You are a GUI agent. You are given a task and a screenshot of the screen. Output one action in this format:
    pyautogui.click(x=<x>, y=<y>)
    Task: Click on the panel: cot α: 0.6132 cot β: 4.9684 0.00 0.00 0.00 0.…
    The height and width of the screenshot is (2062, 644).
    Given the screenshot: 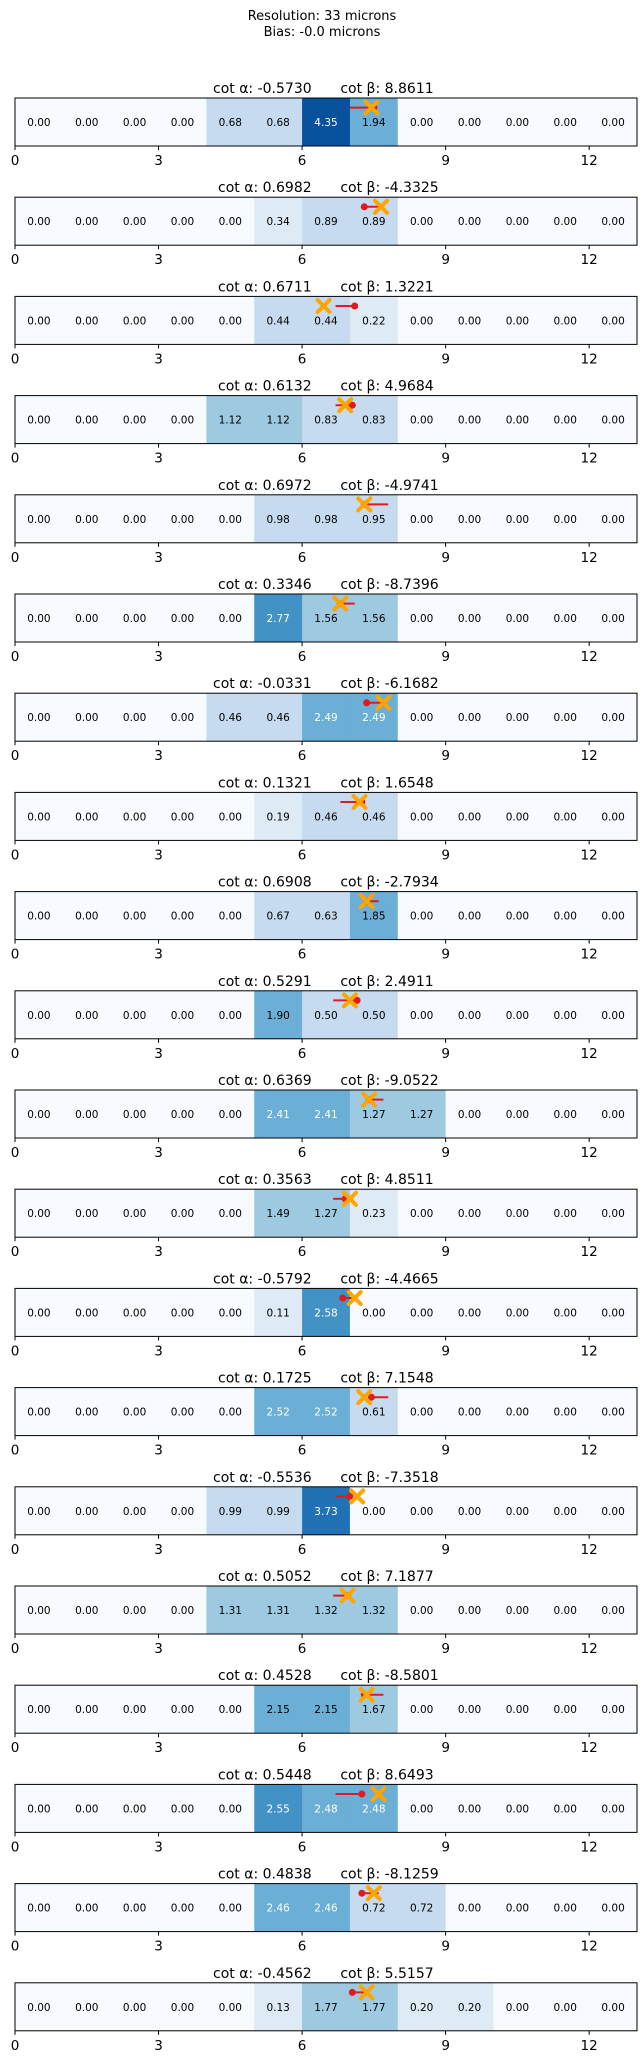 What is the action you would take?
    pyautogui.click(x=324, y=423)
    